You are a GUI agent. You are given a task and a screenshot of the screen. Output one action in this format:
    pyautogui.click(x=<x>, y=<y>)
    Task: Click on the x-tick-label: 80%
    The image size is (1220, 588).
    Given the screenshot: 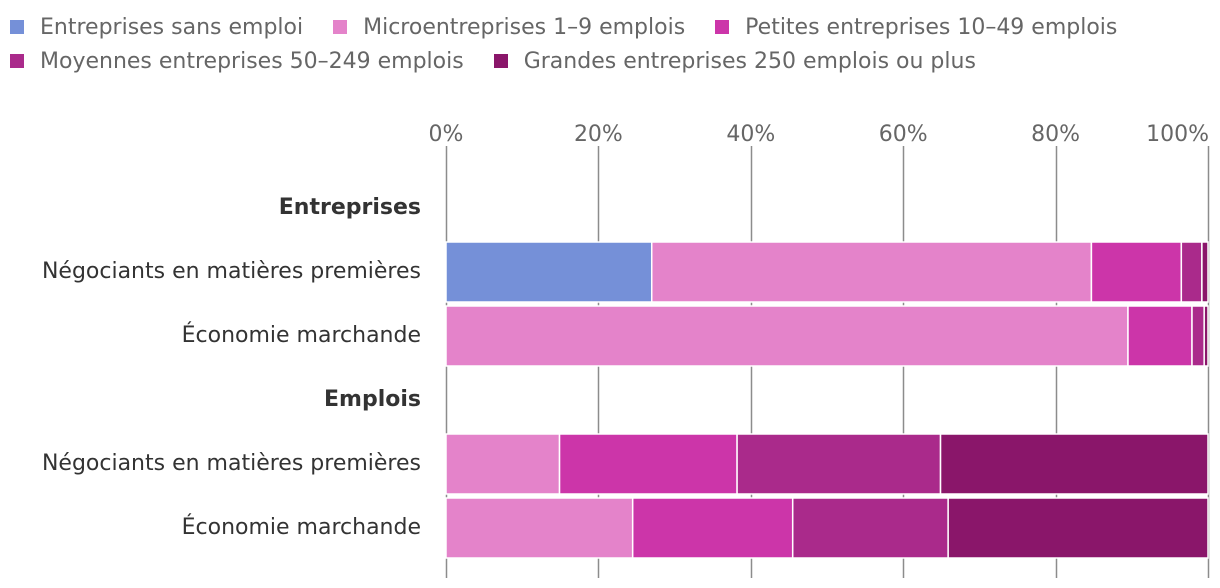 What is the action you would take?
    pyautogui.click(x=1055, y=134)
    